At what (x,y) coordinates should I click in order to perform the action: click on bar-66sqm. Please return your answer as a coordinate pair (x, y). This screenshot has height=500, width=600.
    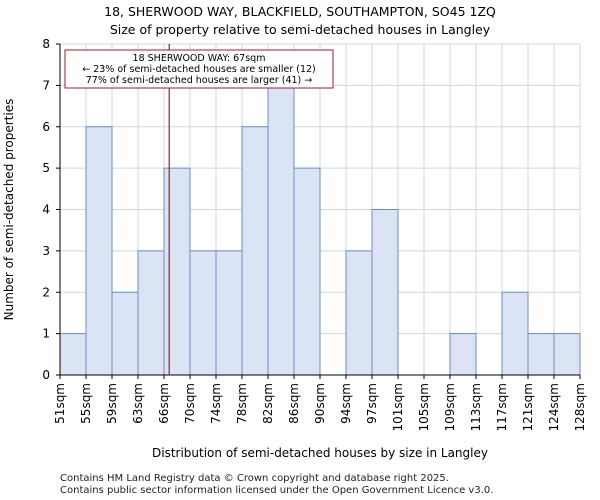
    Looking at the image, I should click on (177, 271).